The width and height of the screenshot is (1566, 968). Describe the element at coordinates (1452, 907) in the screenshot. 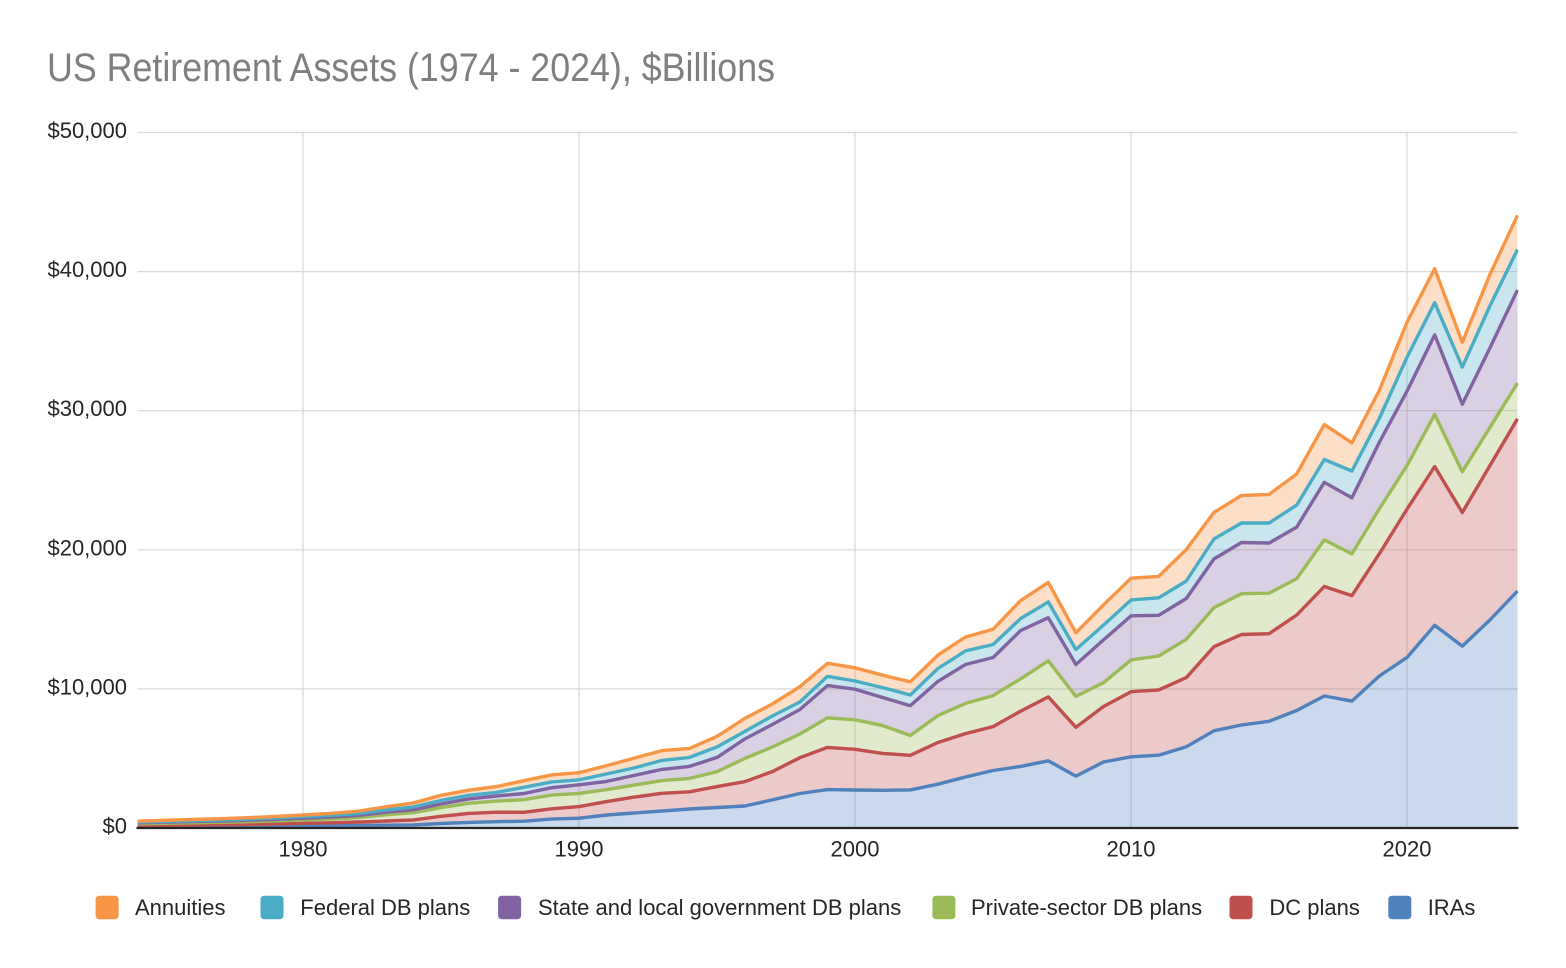

I see `svg-text: IRAs` at that location.